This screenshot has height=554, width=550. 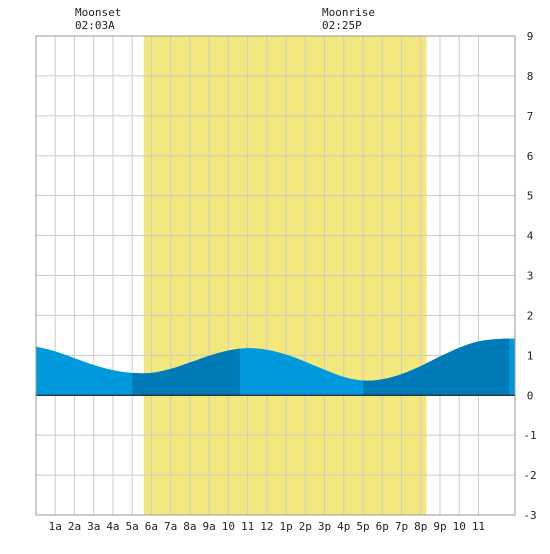 What do you see at coordinates (401, 526) in the screenshot?
I see `x-tick-label-18: 7p` at bounding box center [401, 526].